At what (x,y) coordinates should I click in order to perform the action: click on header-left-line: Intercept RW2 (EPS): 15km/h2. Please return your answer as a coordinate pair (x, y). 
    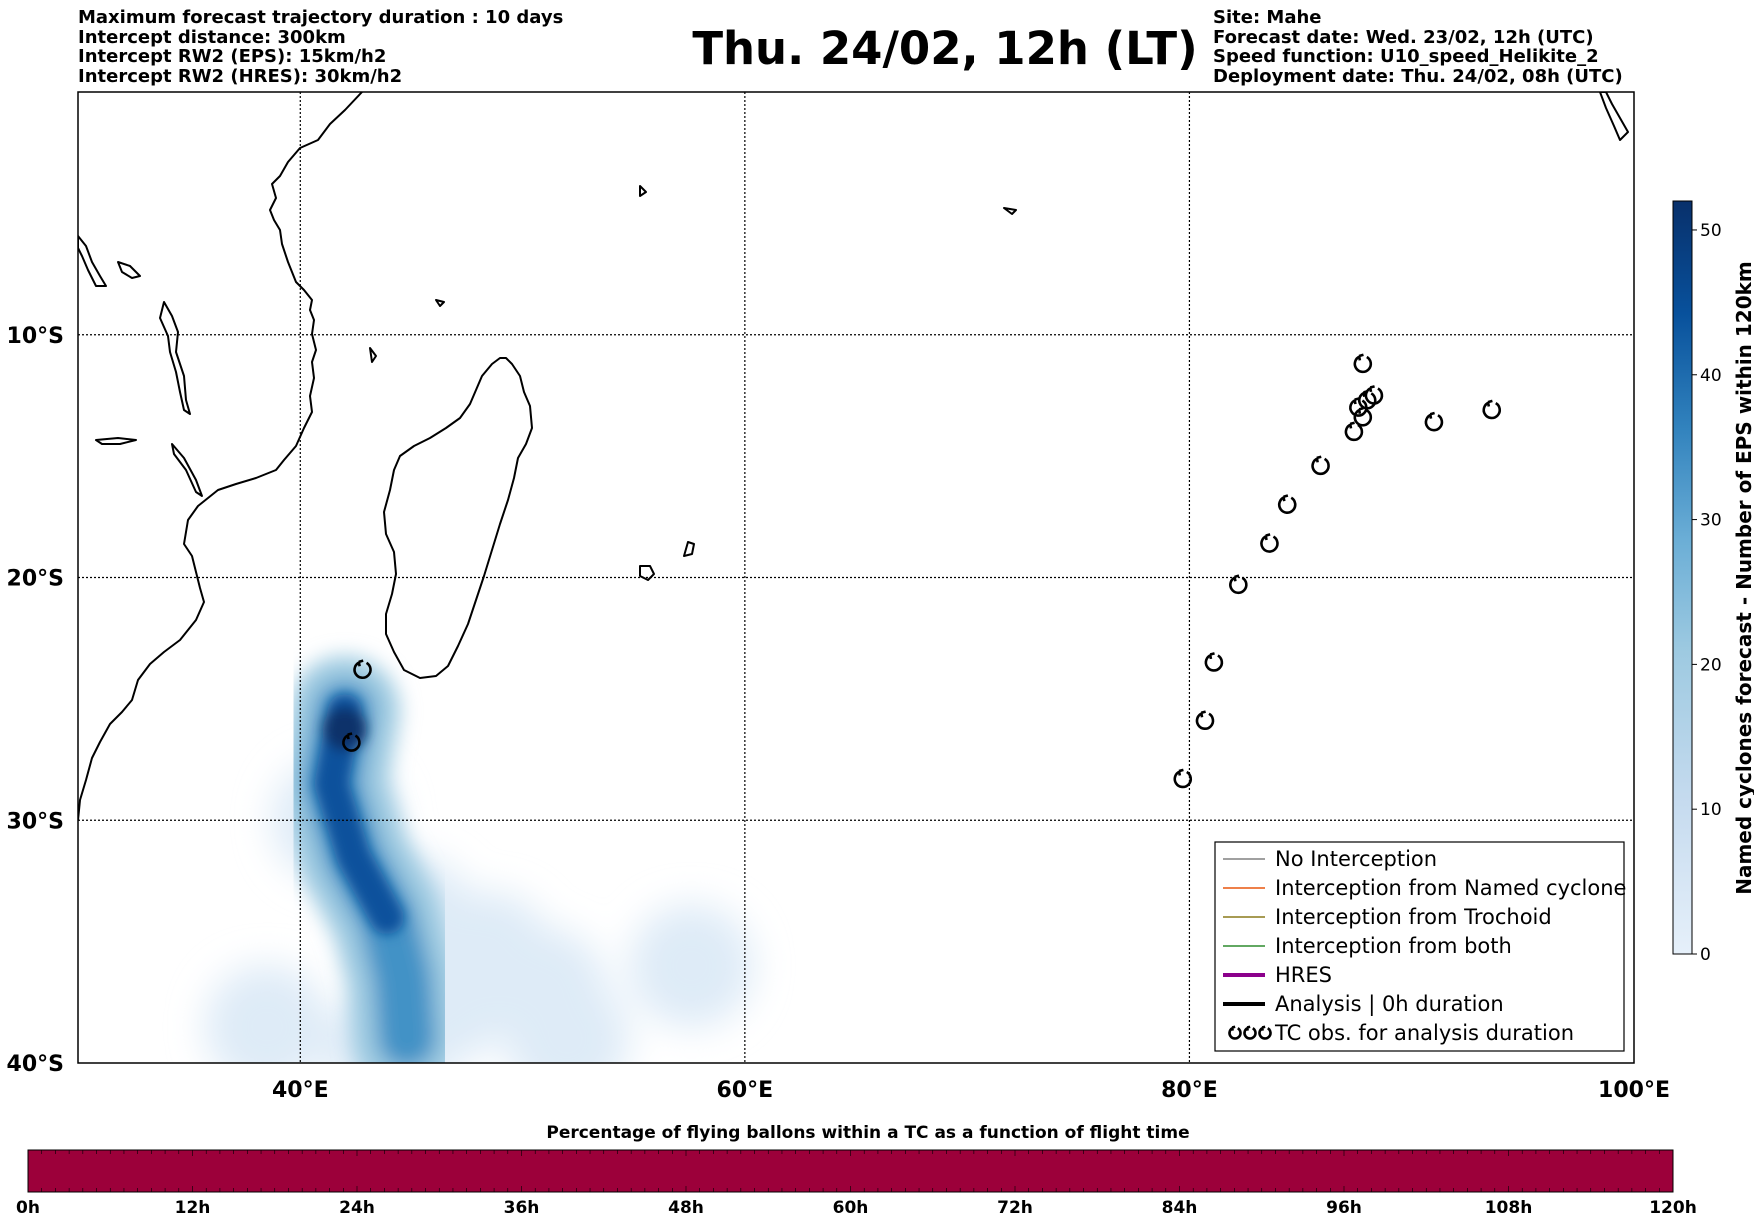
    Looking at the image, I should click on (232, 56).